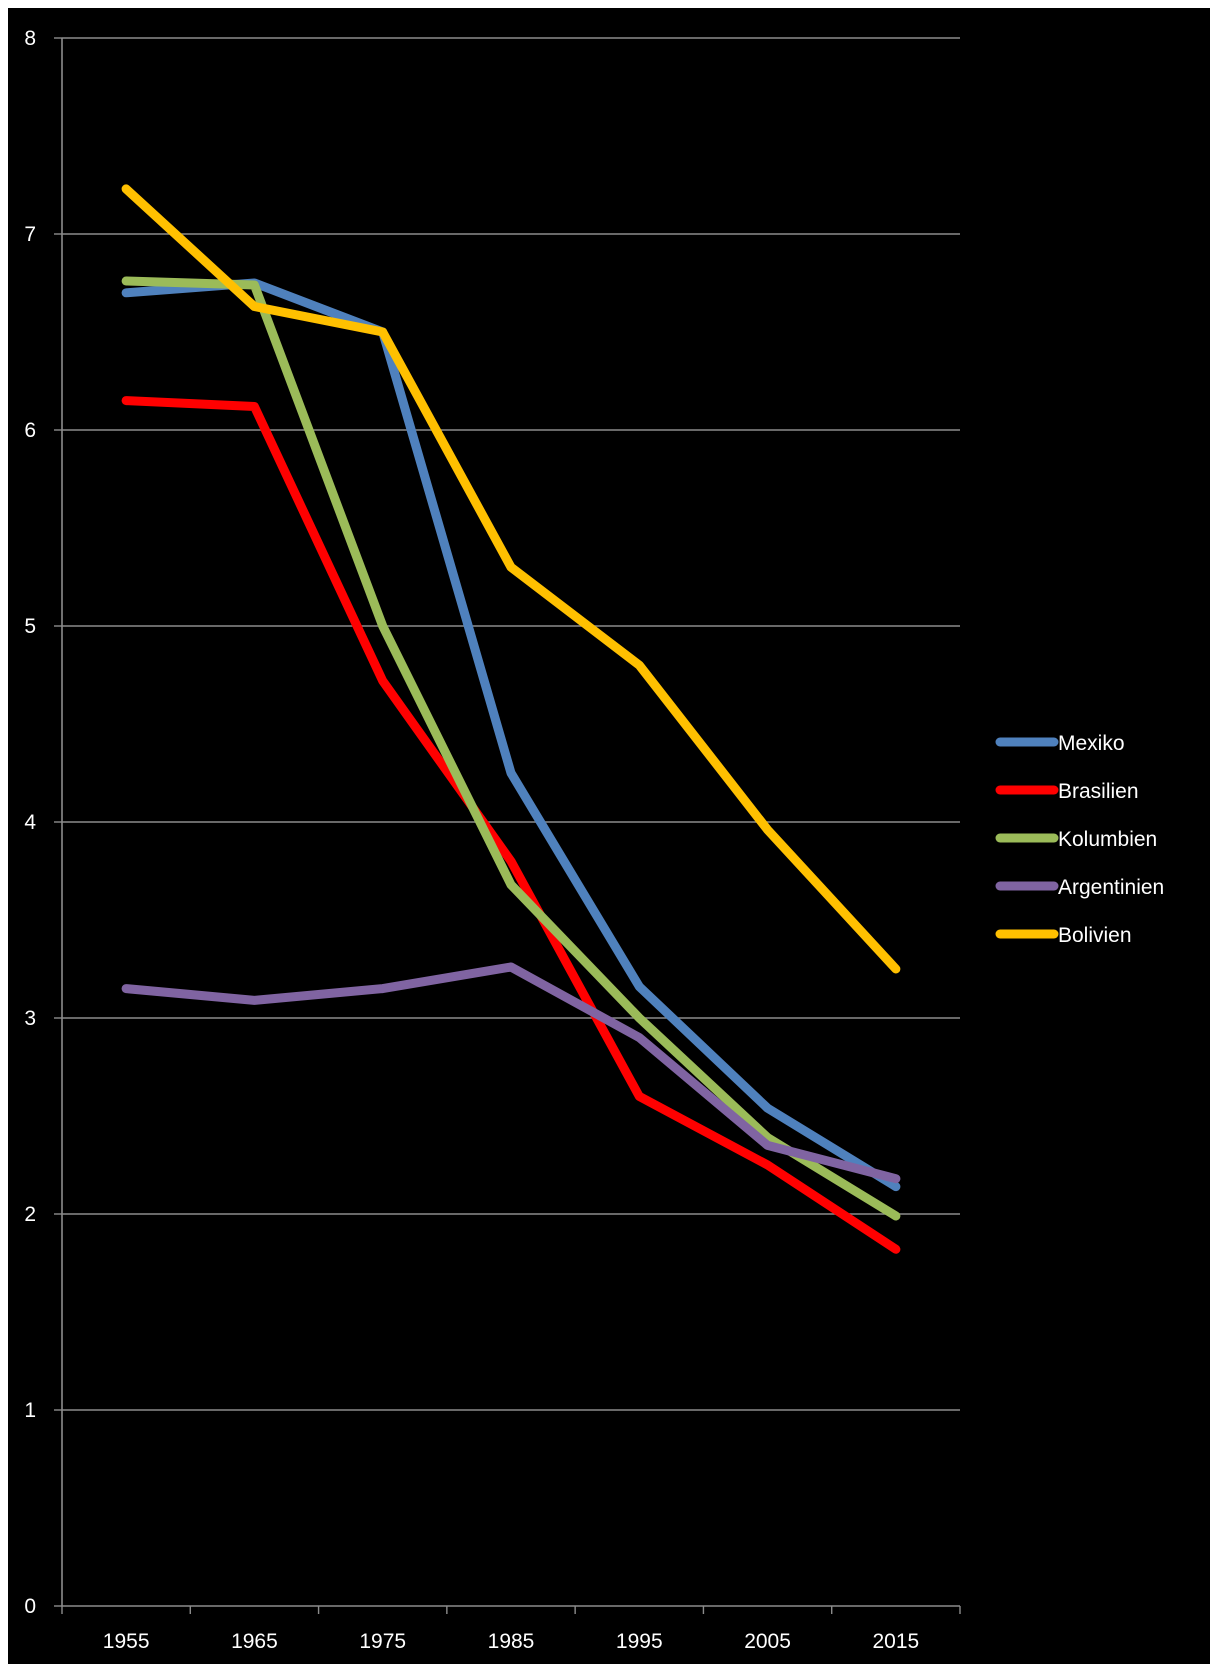 The height and width of the screenshot is (1664, 1210). Describe the element at coordinates (1107, 839) in the screenshot. I see `legend-label-kolumbien: Kolumbien` at that location.